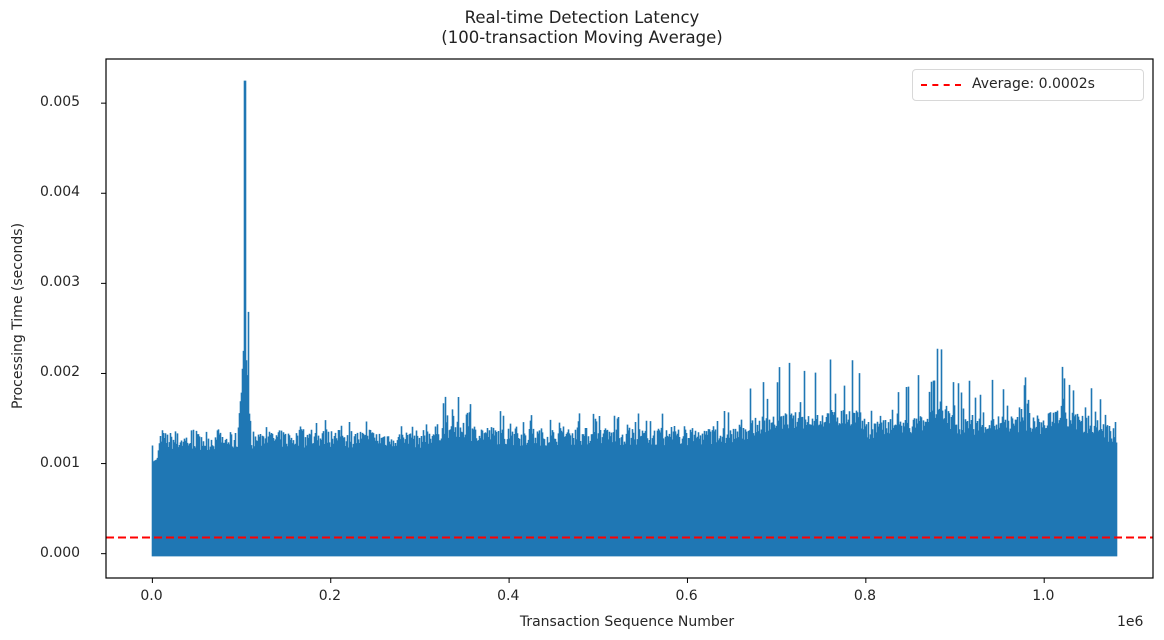  I want to click on y-tick-label: 0.003, so click(60, 282).